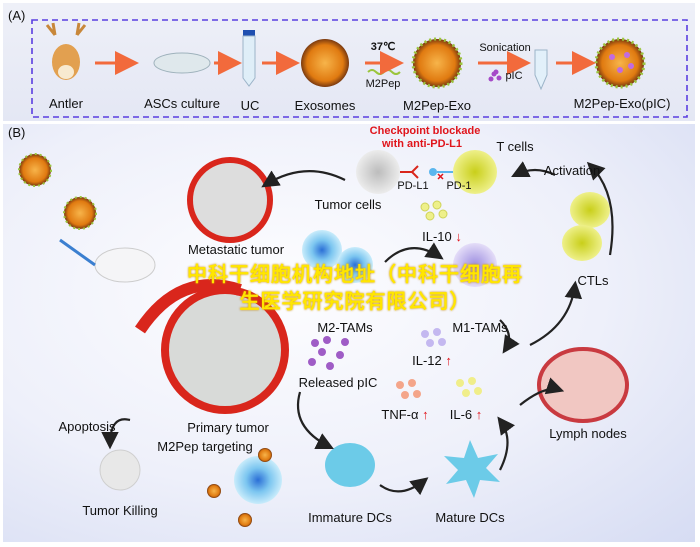 This screenshot has width=700, height=547. I want to click on centrifuge-tube-icon, so click(249, 58).